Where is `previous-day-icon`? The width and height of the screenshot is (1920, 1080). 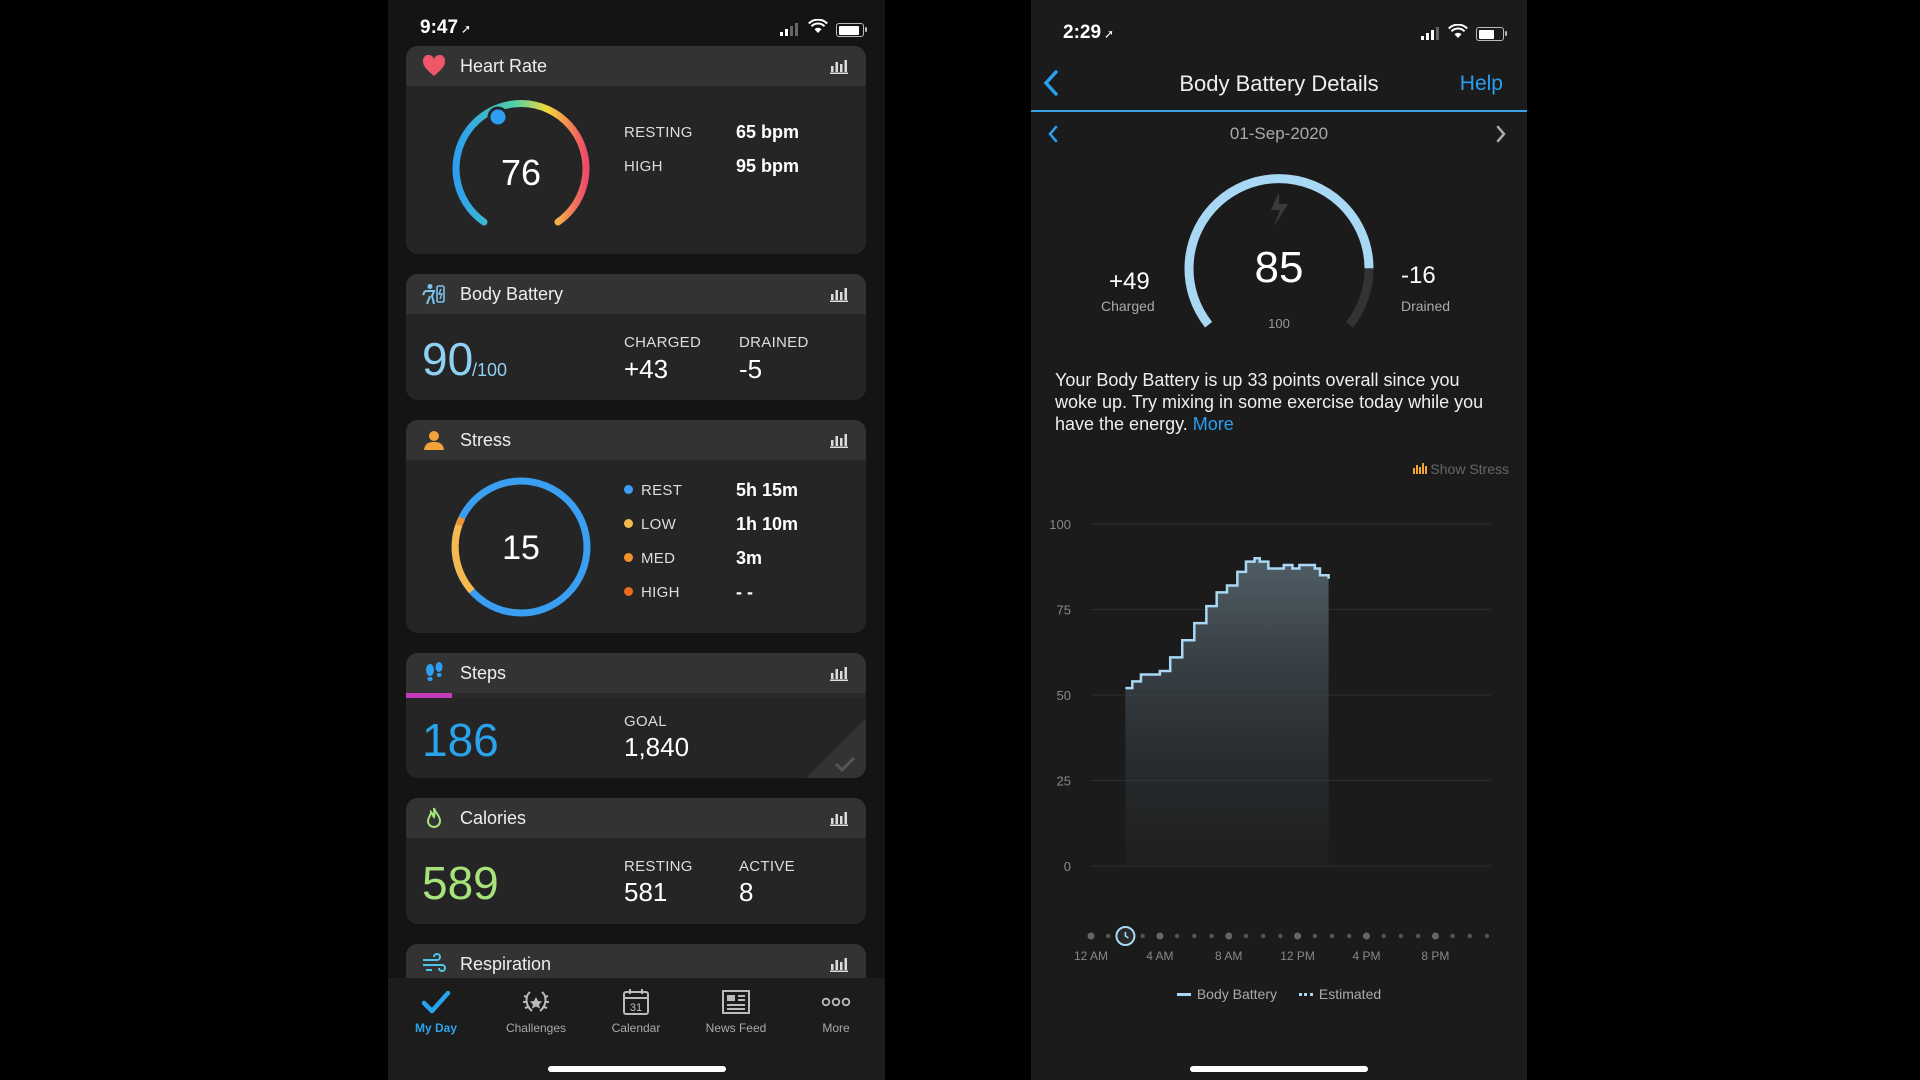 previous-day-icon is located at coordinates (1053, 134).